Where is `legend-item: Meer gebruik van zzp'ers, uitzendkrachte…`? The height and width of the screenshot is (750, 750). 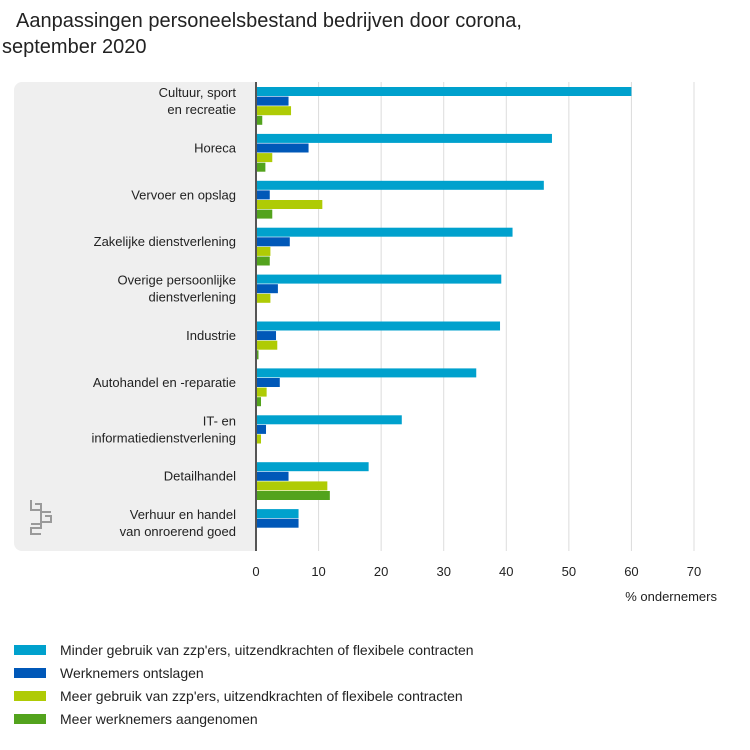
legend-item: Meer gebruik van zzp'ers, uitzendkrachte… is located at coordinates (374, 695).